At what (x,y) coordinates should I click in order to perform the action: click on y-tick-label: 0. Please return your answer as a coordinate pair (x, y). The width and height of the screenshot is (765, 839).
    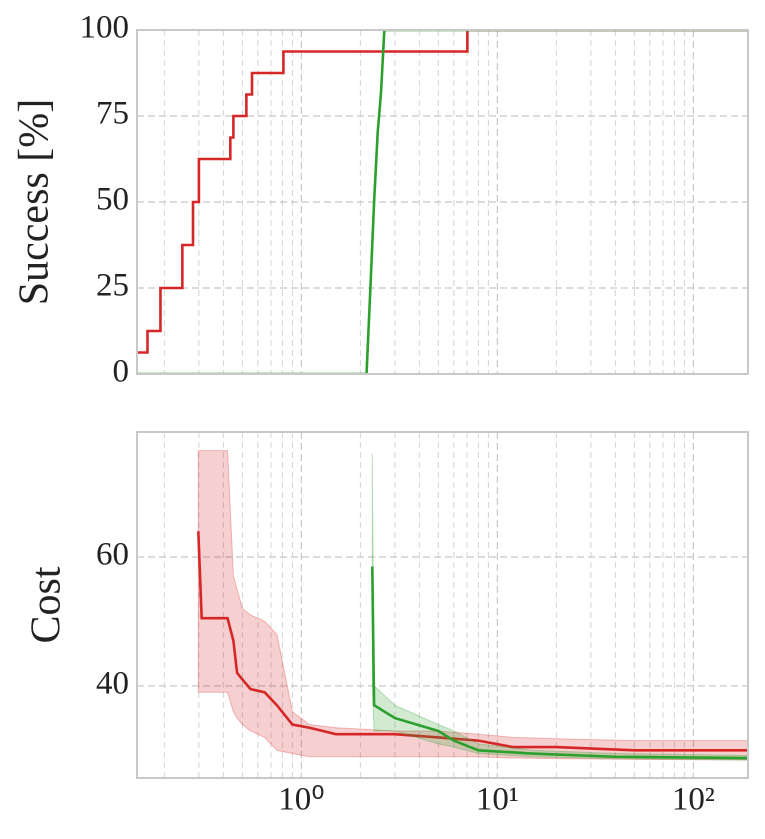
    Looking at the image, I should click on (121, 372).